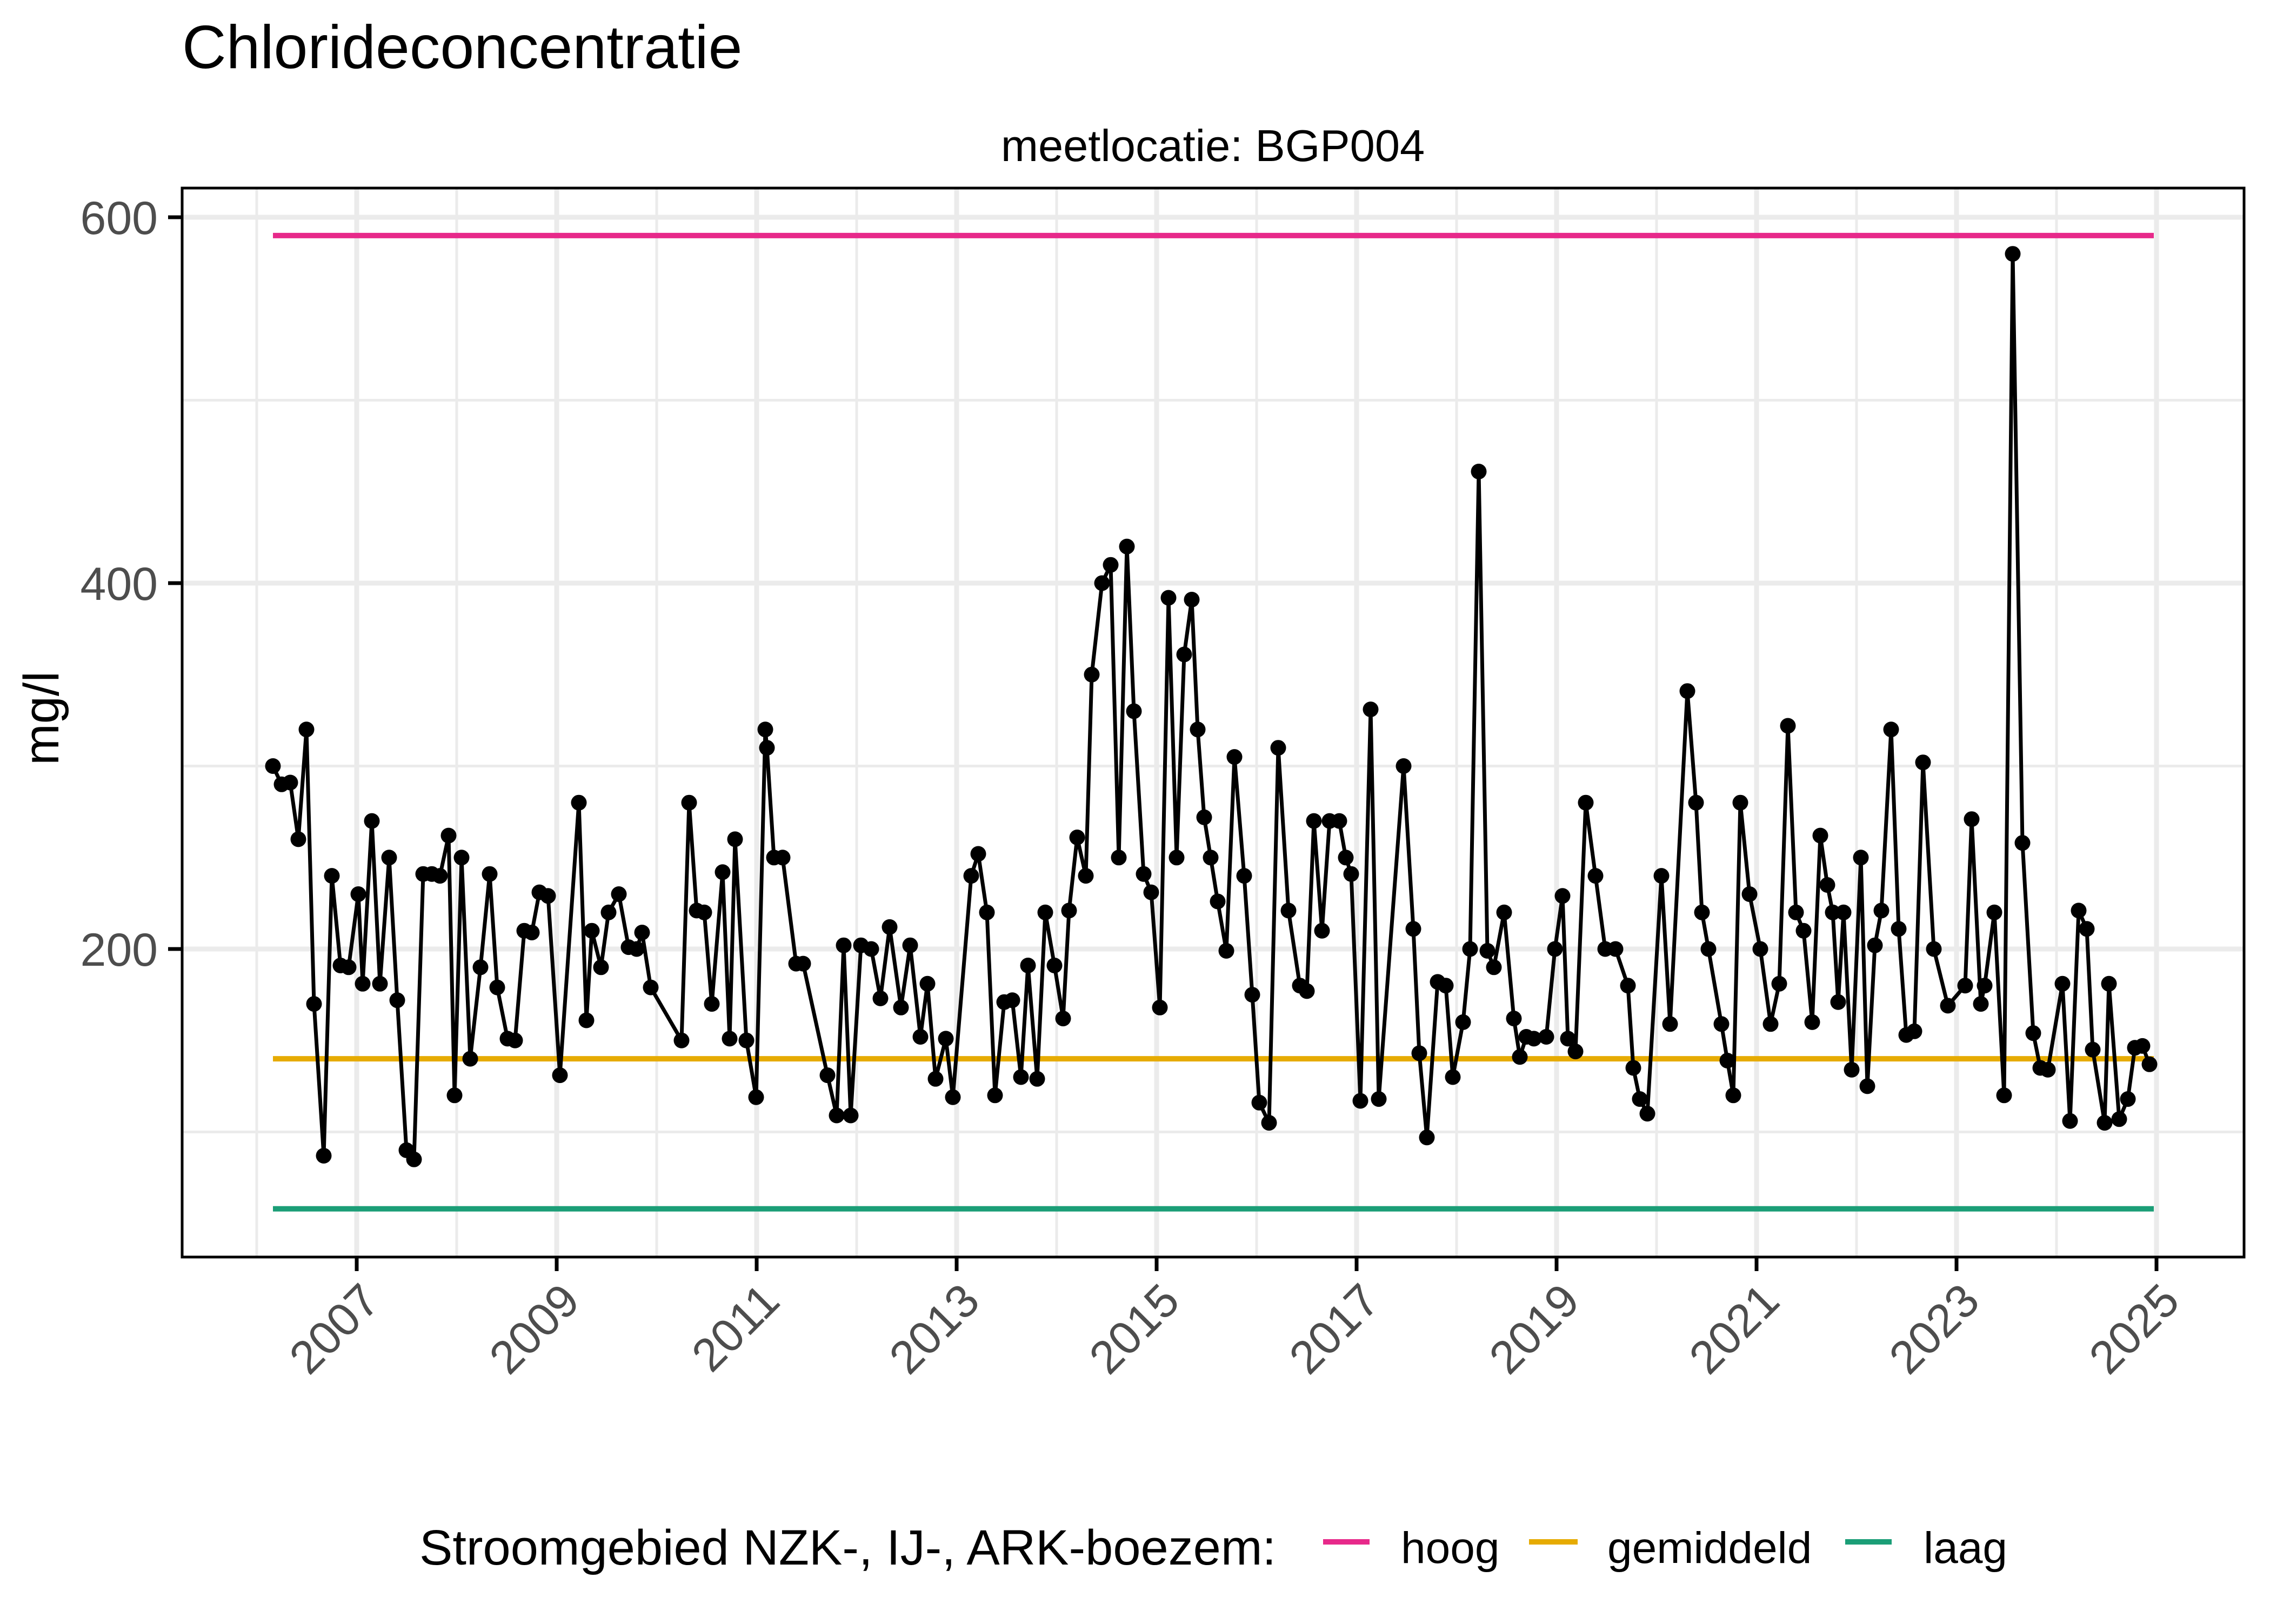  Describe the element at coordinates (119, 584) in the screenshot. I see `svg-text: 400` at that location.